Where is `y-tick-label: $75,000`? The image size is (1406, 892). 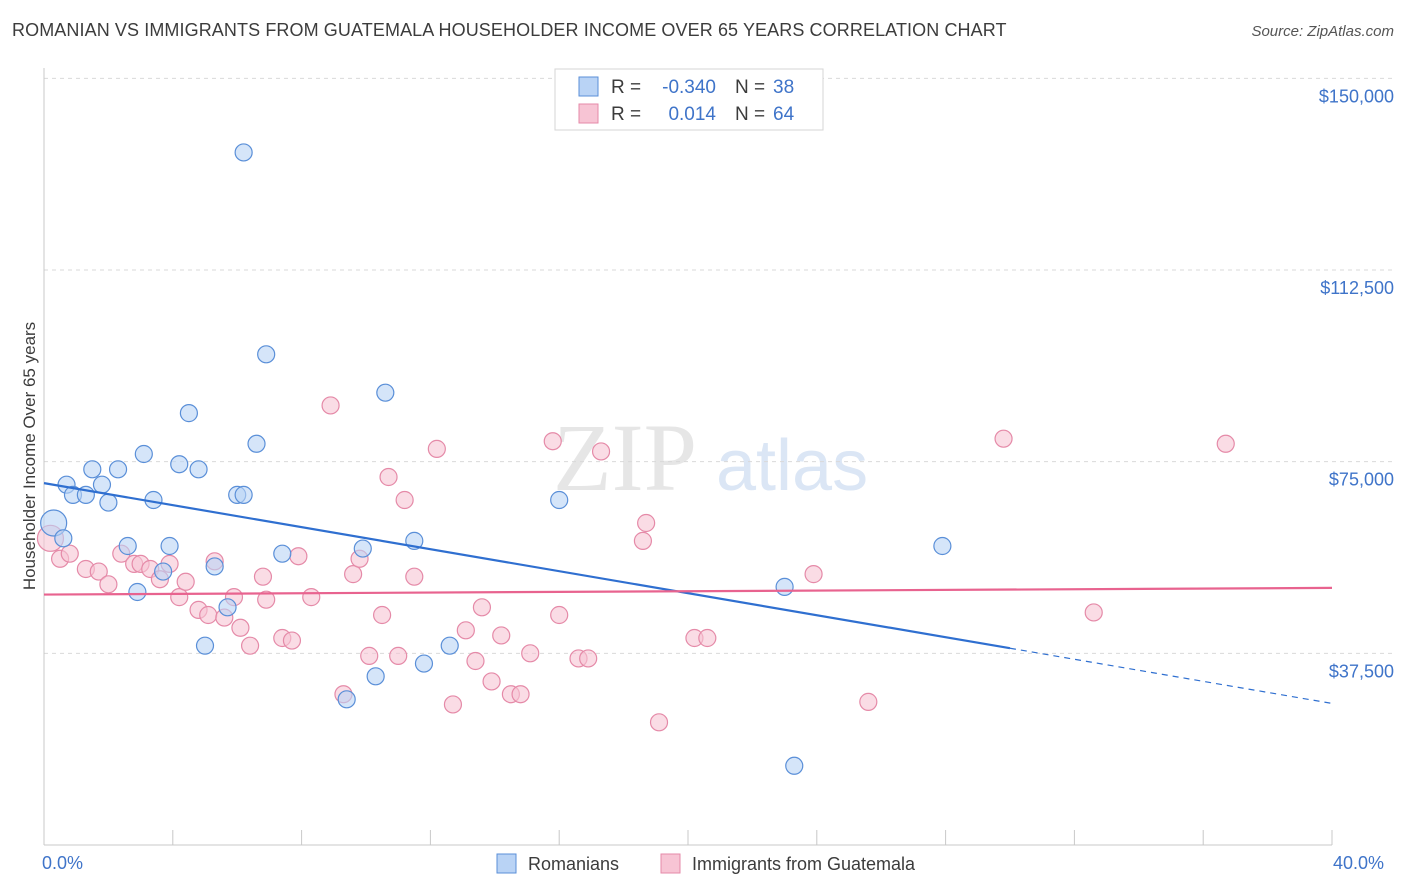
y-tick-label: $75,000 is located at coordinates (1361, 480).